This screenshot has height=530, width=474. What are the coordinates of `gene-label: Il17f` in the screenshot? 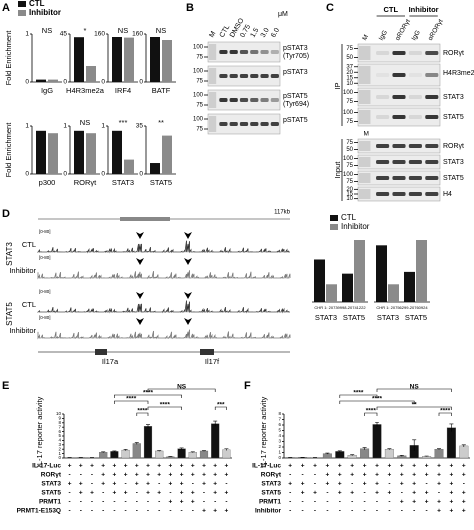 It's located at (212, 361).